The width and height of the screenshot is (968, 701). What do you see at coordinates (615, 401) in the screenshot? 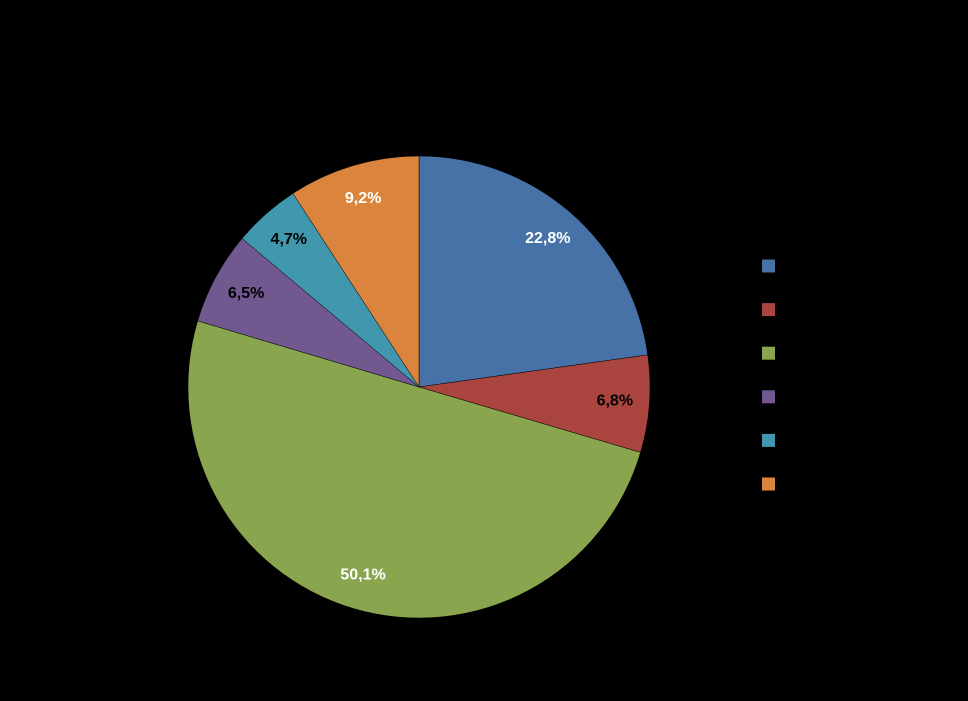
I see `data-label: 6,8%` at bounding box center [615, 401].